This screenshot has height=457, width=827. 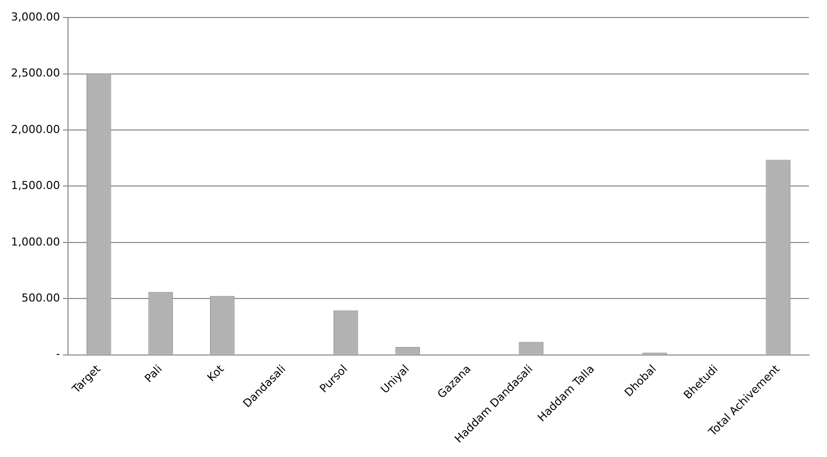 What do you see at coordinates (40, 297) in the screenshot?
I see `y-tick-label: 500.00` at bounding box center [40, 297].